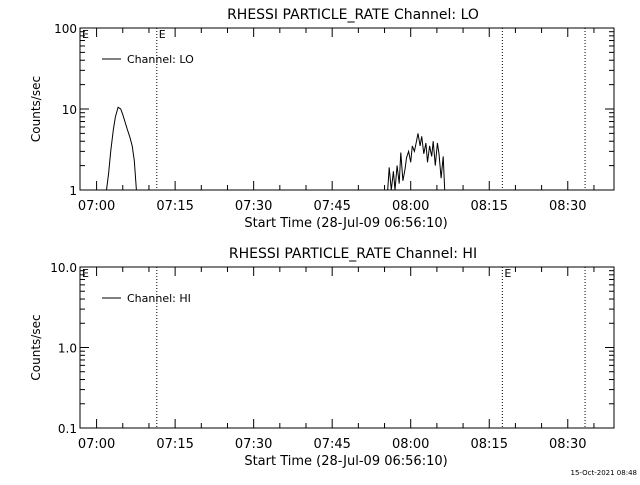  Describe the element at coordinates (160, 59) in the screenshot. I see `legend-entry: Channel: LO` at that location.